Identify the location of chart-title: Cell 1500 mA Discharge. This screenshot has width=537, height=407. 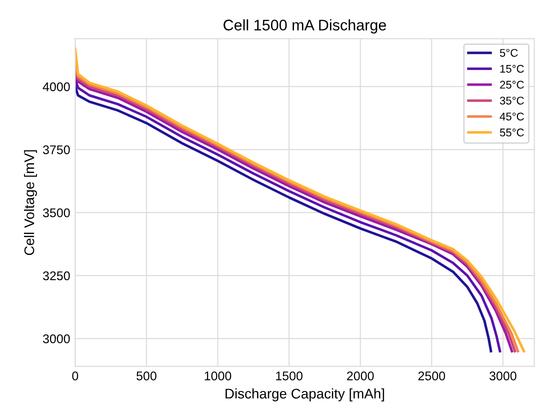
(305, 26).